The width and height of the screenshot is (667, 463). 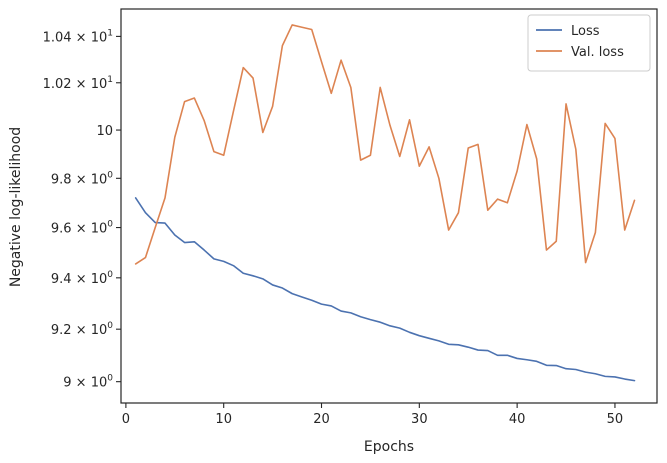 What do you see at coordinates (82, 228) in the screenshot?
I see `y-tick-label: 9.6 × 100` at bounding box center [82, 228].